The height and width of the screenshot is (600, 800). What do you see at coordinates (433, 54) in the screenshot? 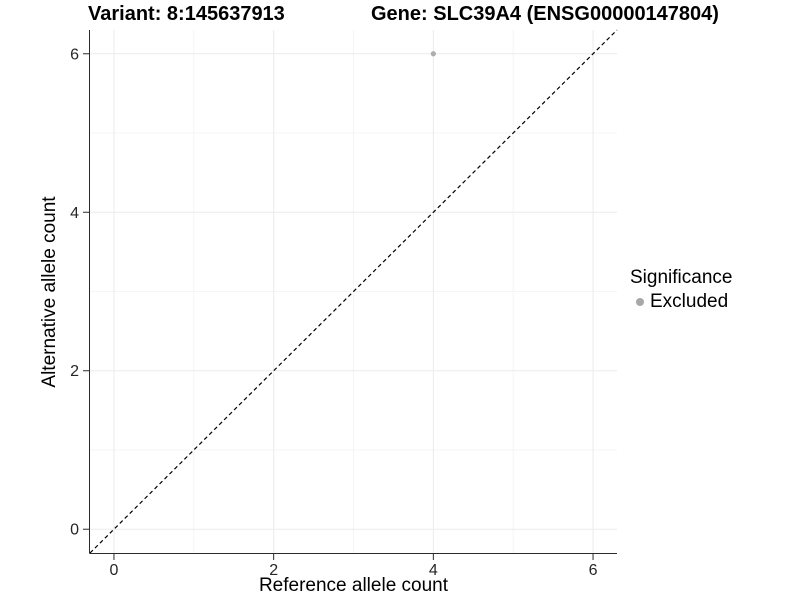
I see `data-point` at bounding box center [433, 54].